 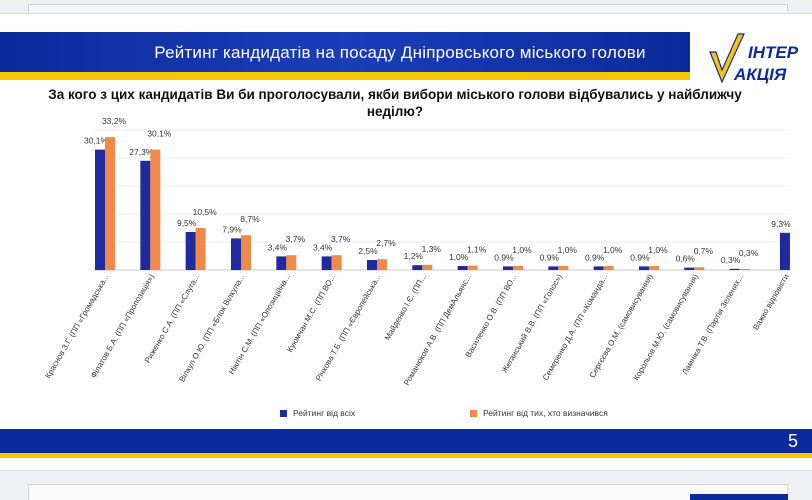 What do you see at coordinates (792, 441) in the screenshot?
I see `page-number: 5` at bounding box center [792, 441].